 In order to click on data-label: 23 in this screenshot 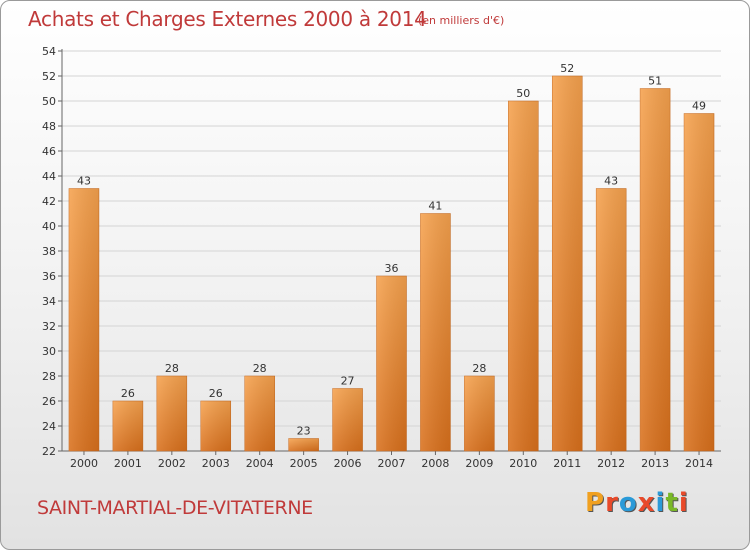, I will do `click(304, 431)`.